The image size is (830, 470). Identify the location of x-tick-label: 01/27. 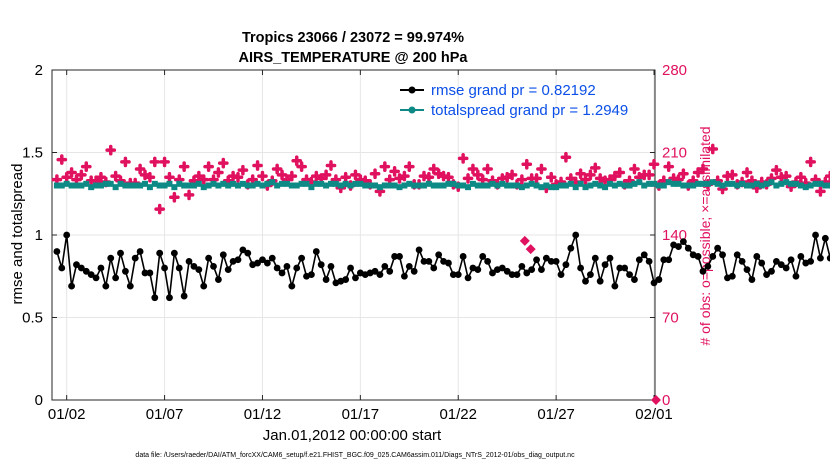
(556, 414).